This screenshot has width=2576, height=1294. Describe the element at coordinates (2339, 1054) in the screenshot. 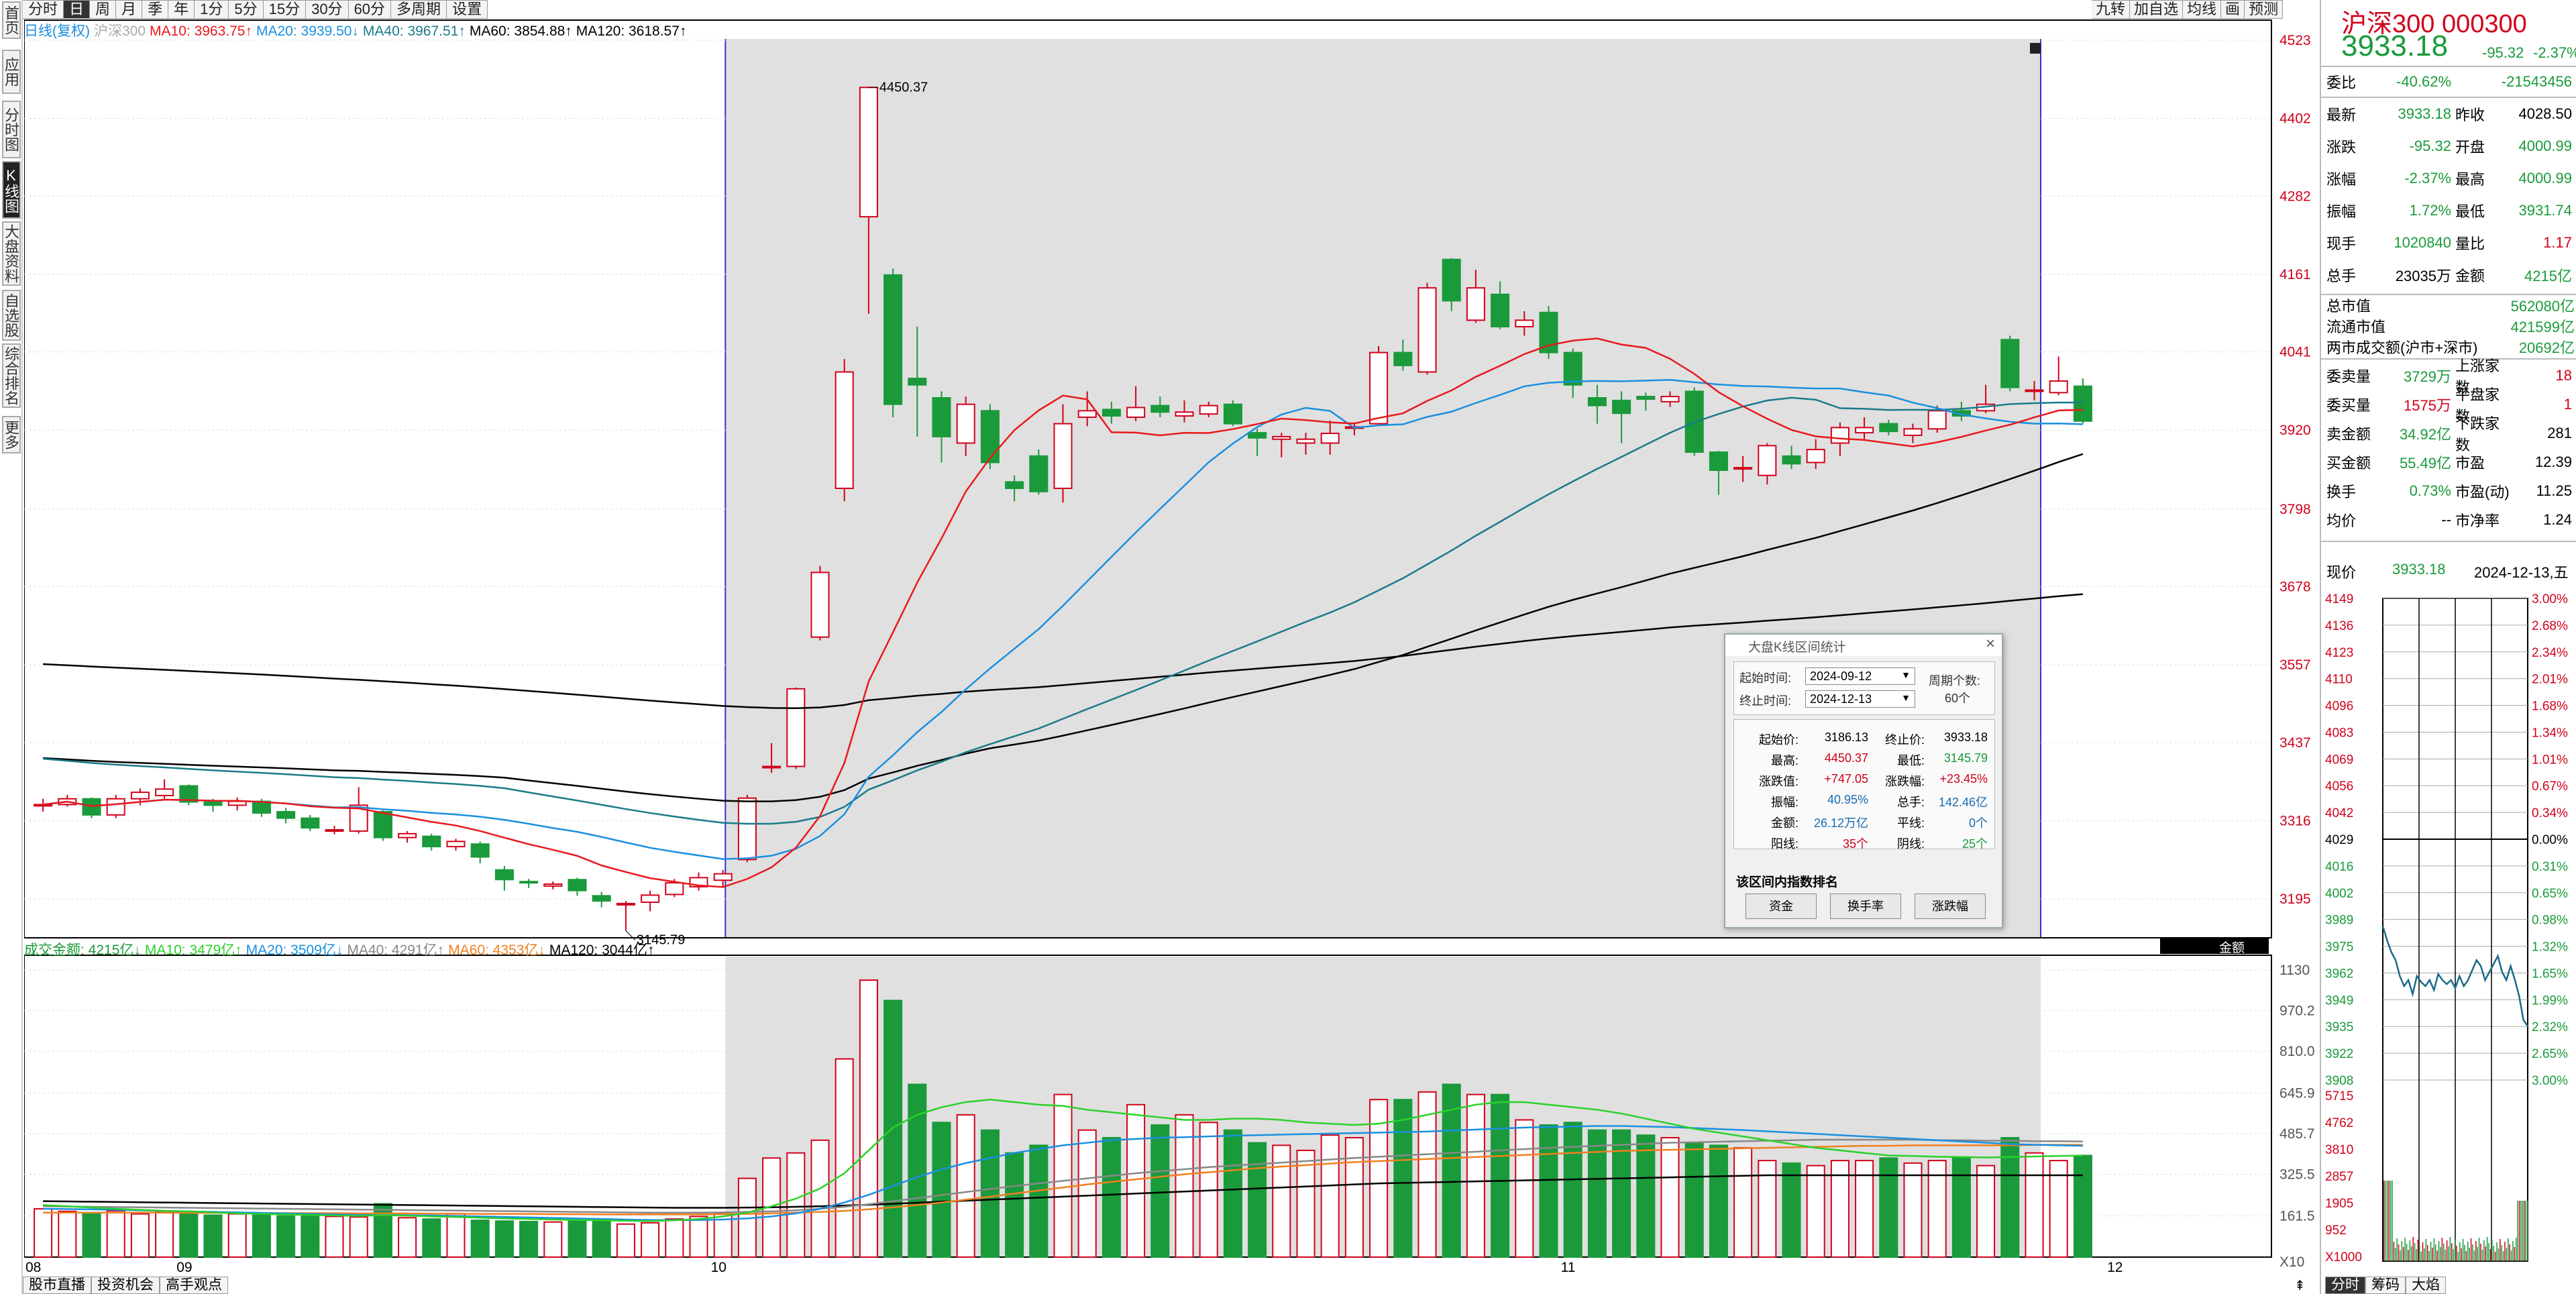

I see `mini-left-tick: 3922` at that location.